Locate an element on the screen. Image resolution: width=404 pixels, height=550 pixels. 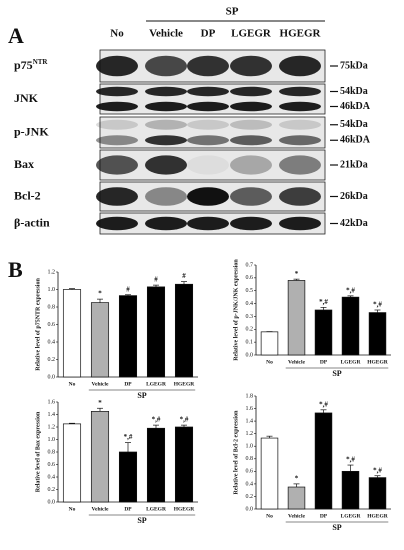
lane-label: HGEGR is located at coordinates (301, 34).